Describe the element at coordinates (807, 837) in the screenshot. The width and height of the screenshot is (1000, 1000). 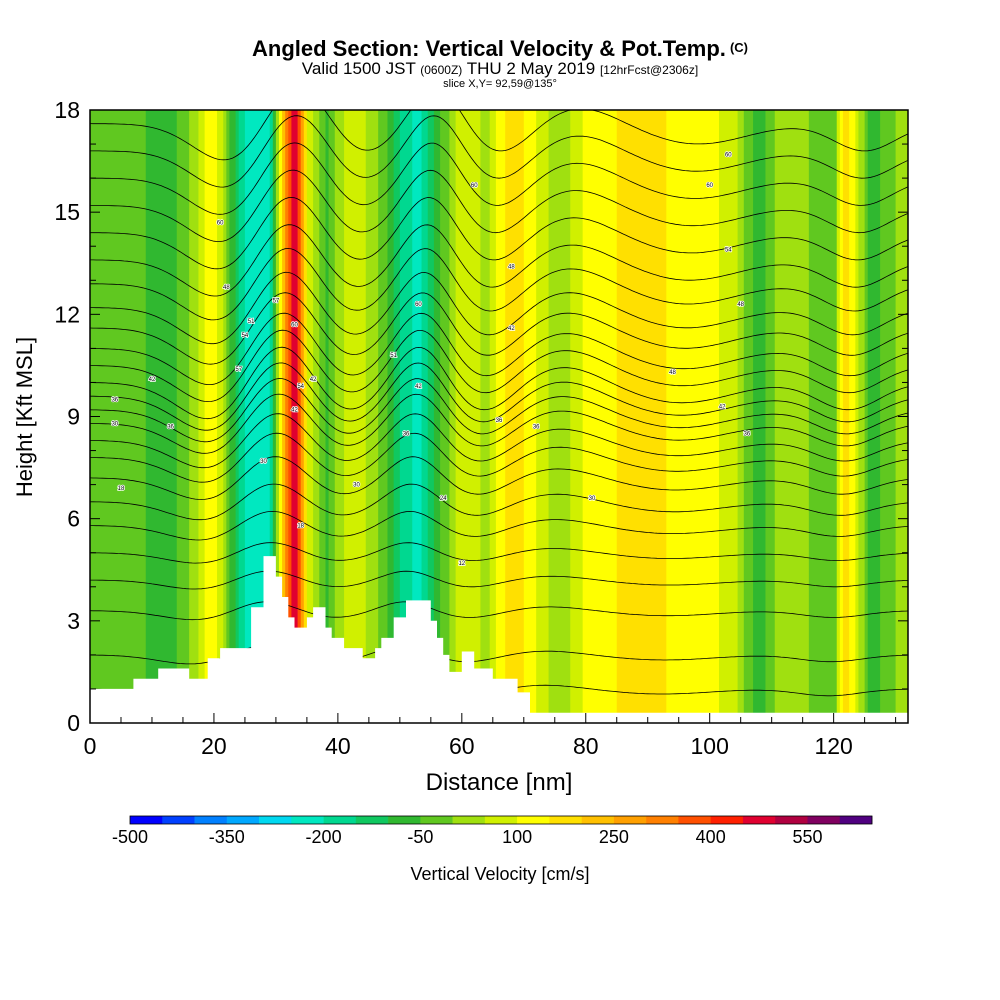
I see `colorbar-tick-label: 550` at that location.